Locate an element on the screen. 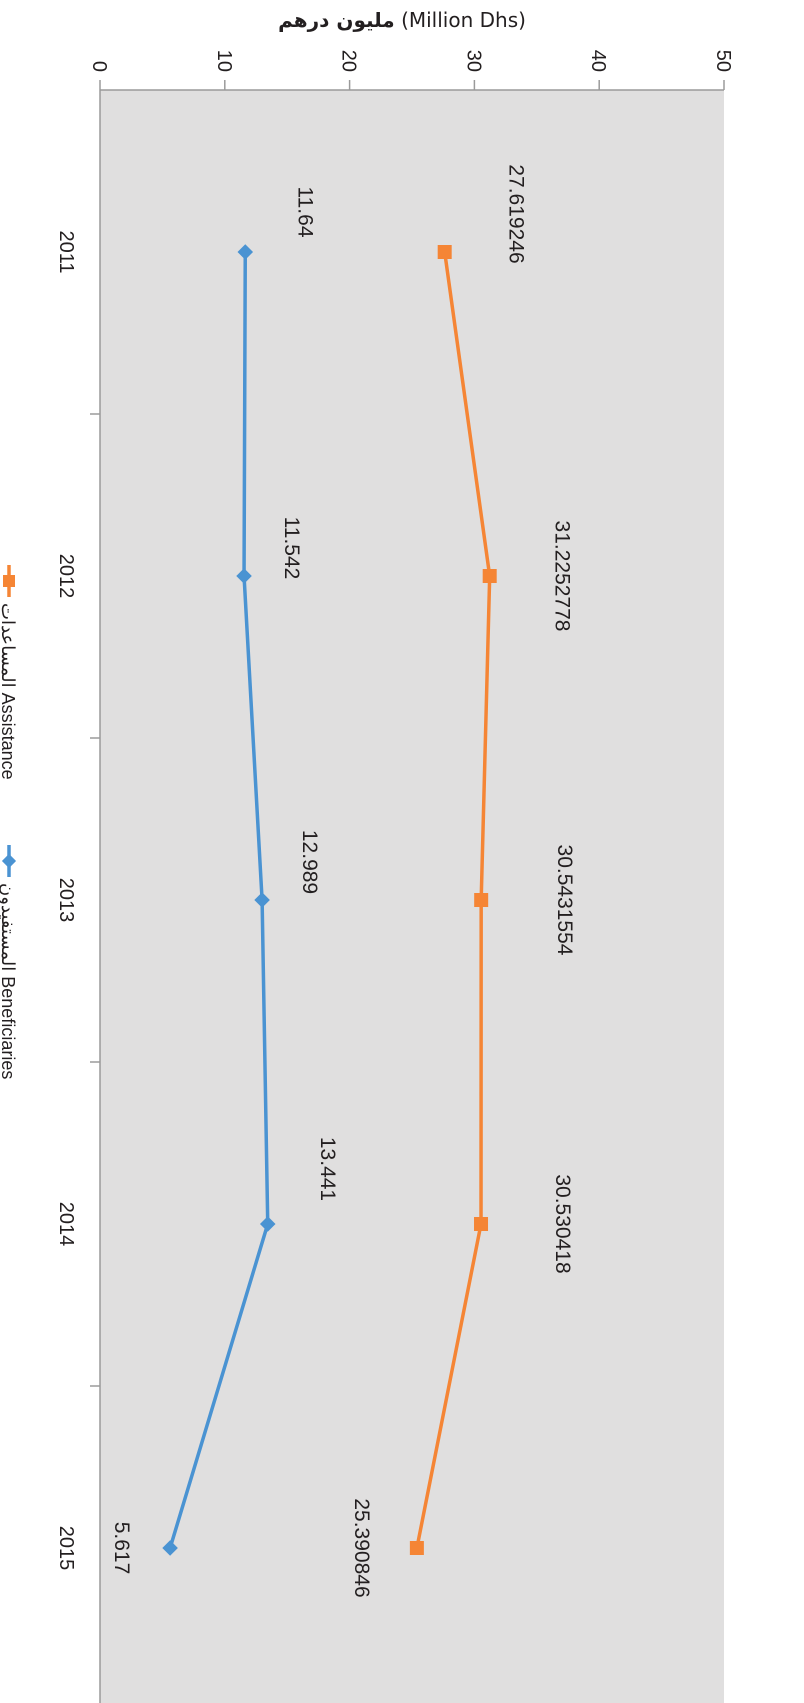 Image resolution: width=804 pixels, height=1703 pixels. x-tick-label: 2011 is located at coordinates (66, 251).